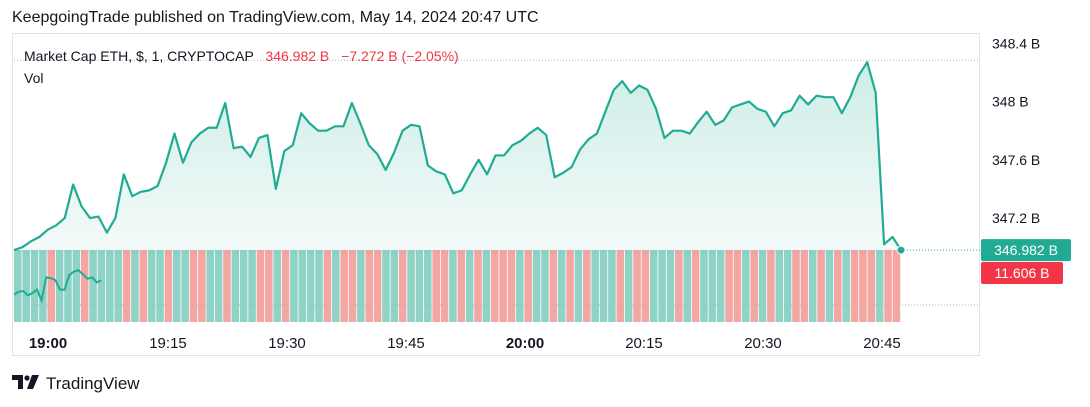 This screenshot has height=407, width=1090. I want to click on x-tick-label: 19:30, so click(287, 343).